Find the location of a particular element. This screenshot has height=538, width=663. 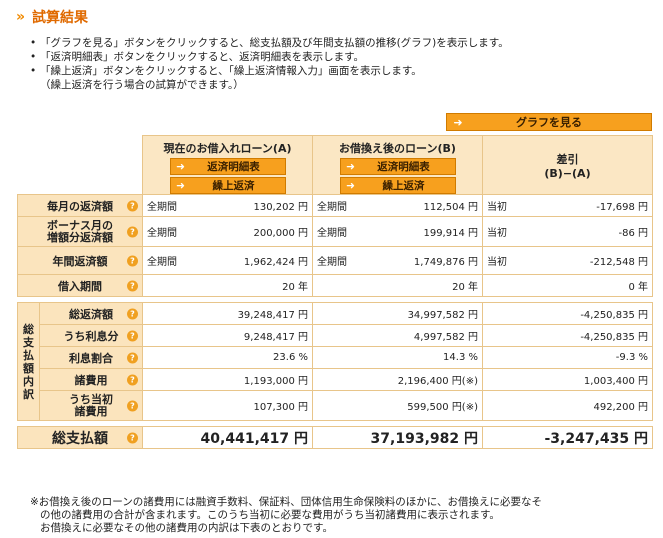

footnote-line: お借換えに必要なその他の諸費用の内訳は下表のとおりです。 is located at coordinates (186, 528).